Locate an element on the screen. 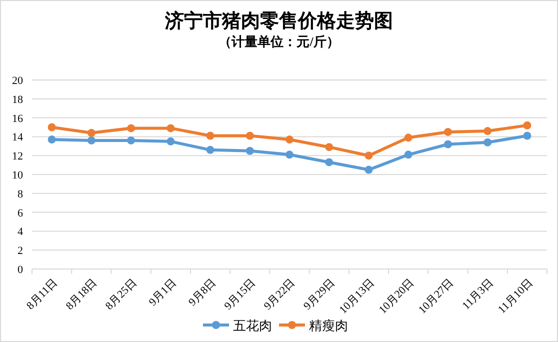  x-tick-label: 10月20日 is located at coordinates (396, 296).